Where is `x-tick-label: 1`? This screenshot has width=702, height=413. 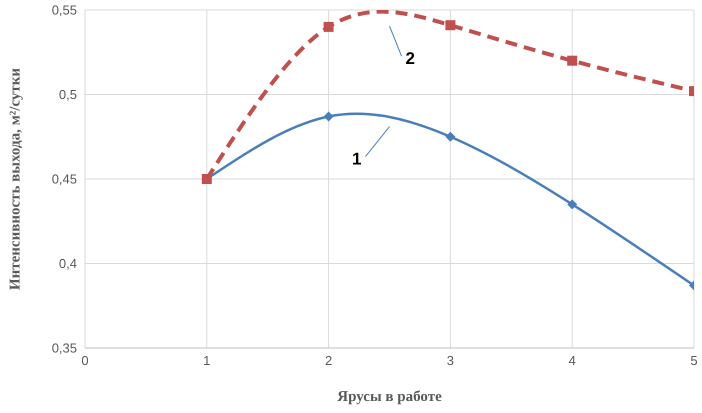
x-tick-label: 1 is located at coordinates (206, 360).